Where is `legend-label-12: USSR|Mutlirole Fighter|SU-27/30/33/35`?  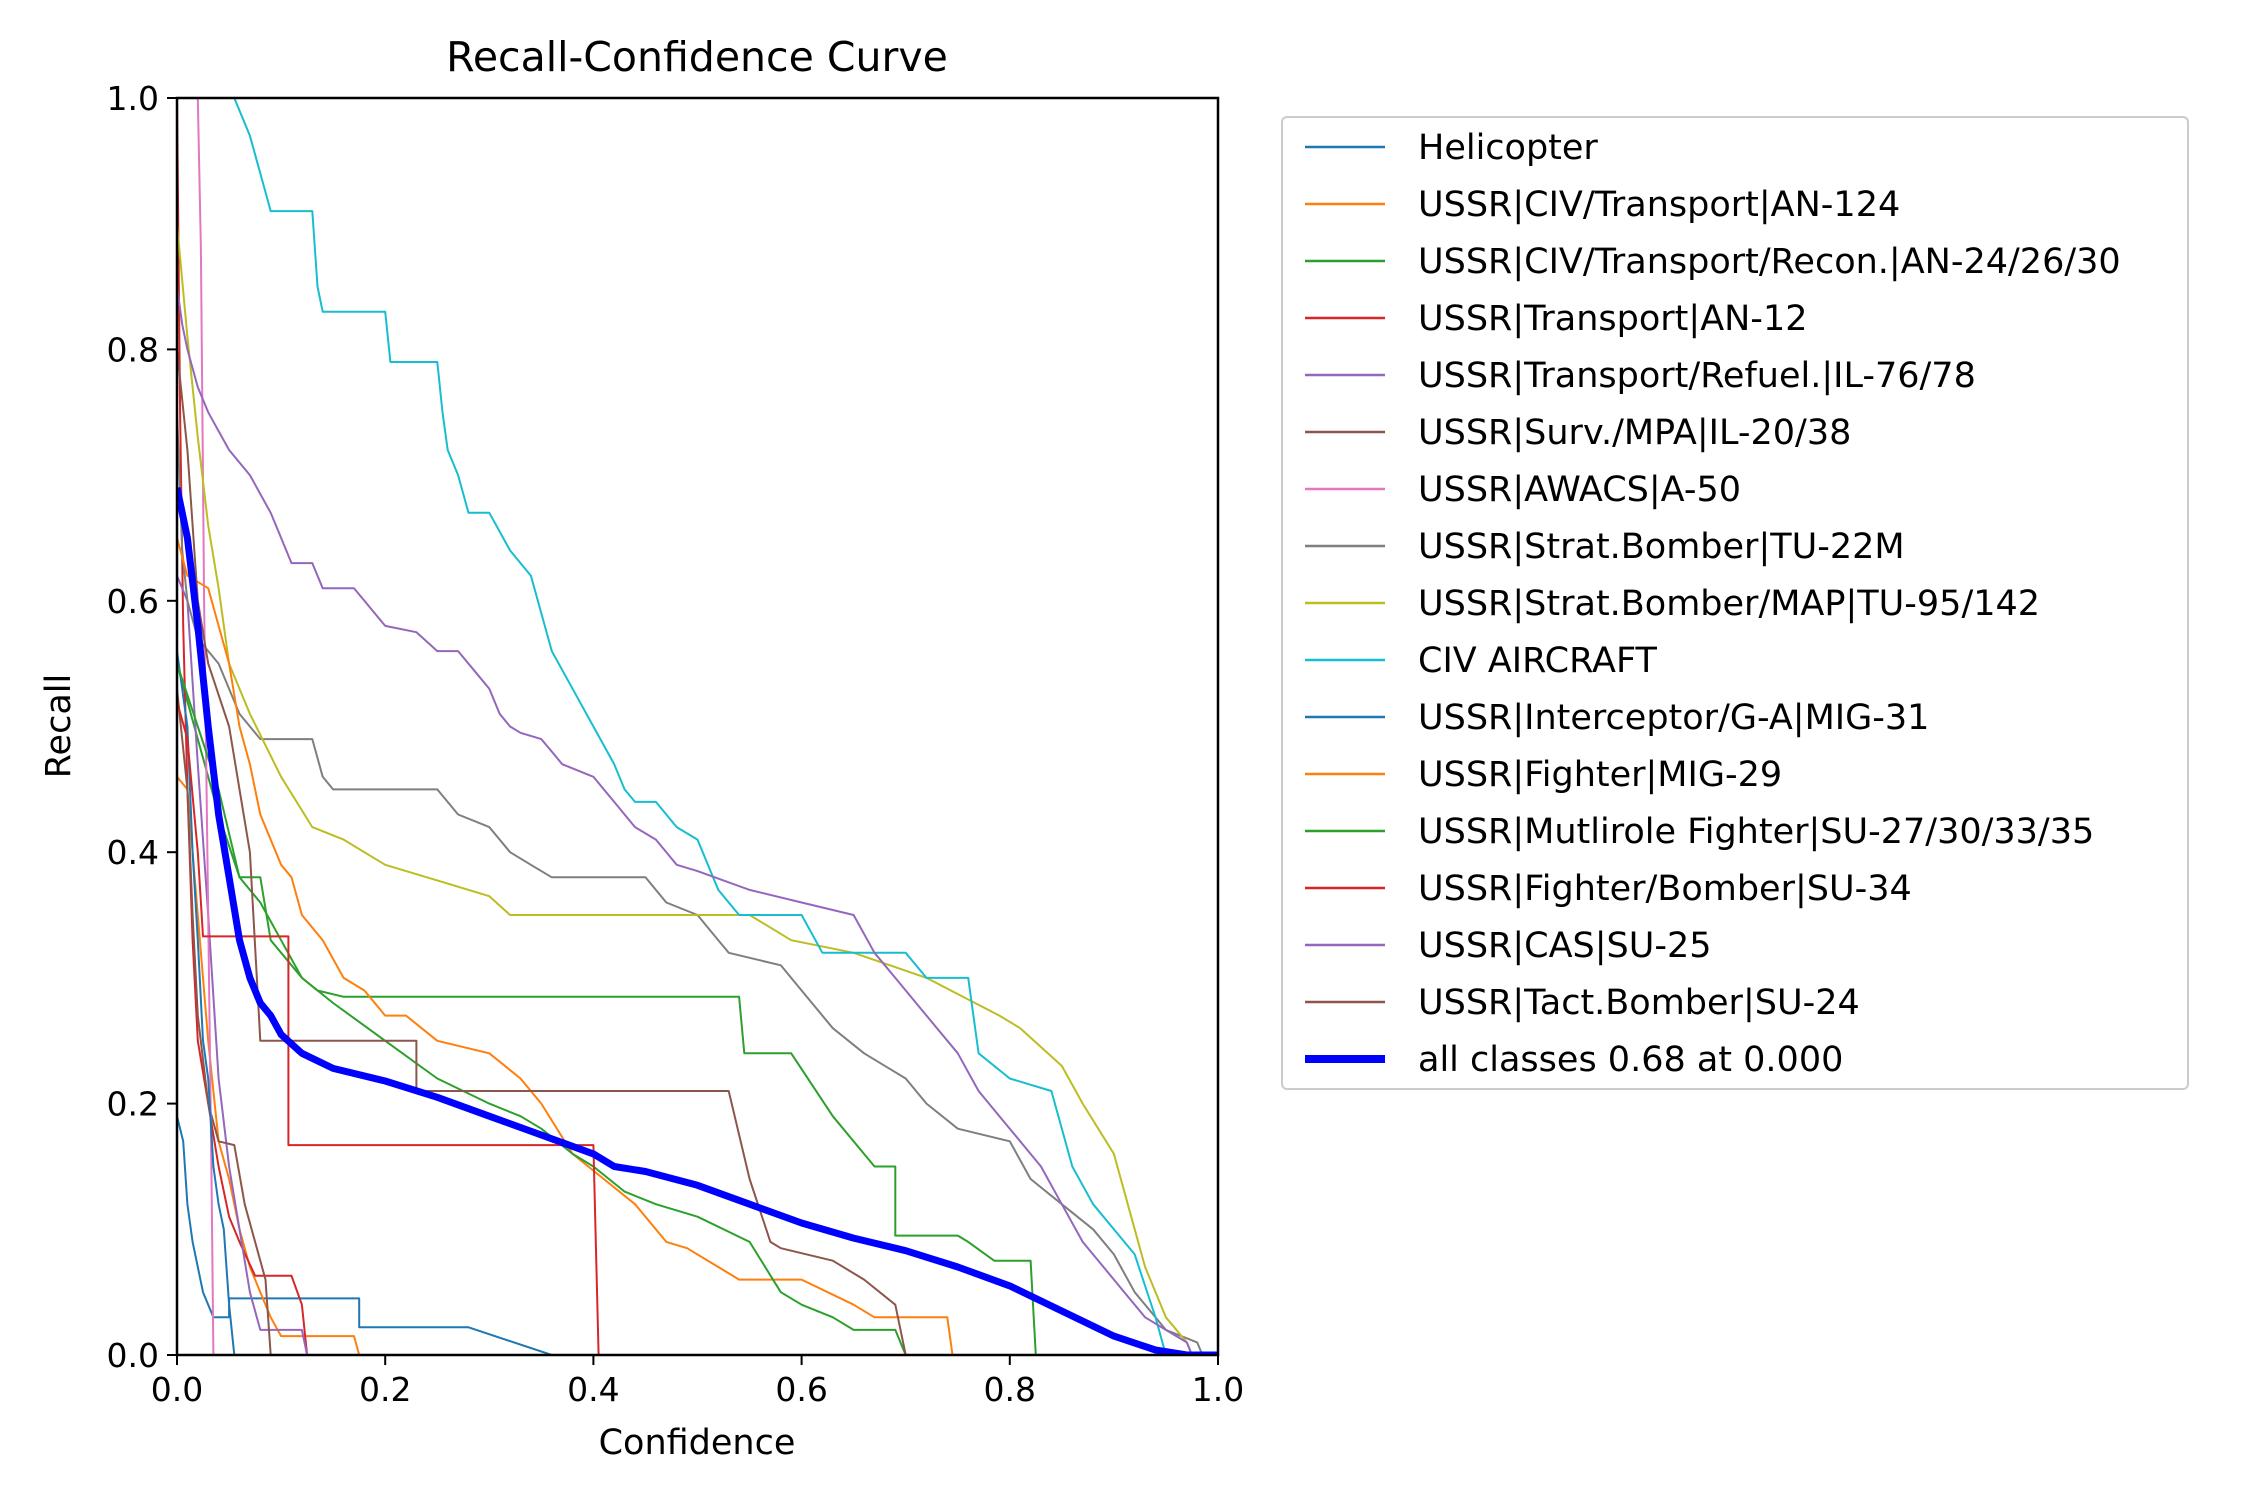
legend-label-12: USSR|Mutlirole Fighter|SU-27/30/33/35 is located at coordinates (1756, 832).